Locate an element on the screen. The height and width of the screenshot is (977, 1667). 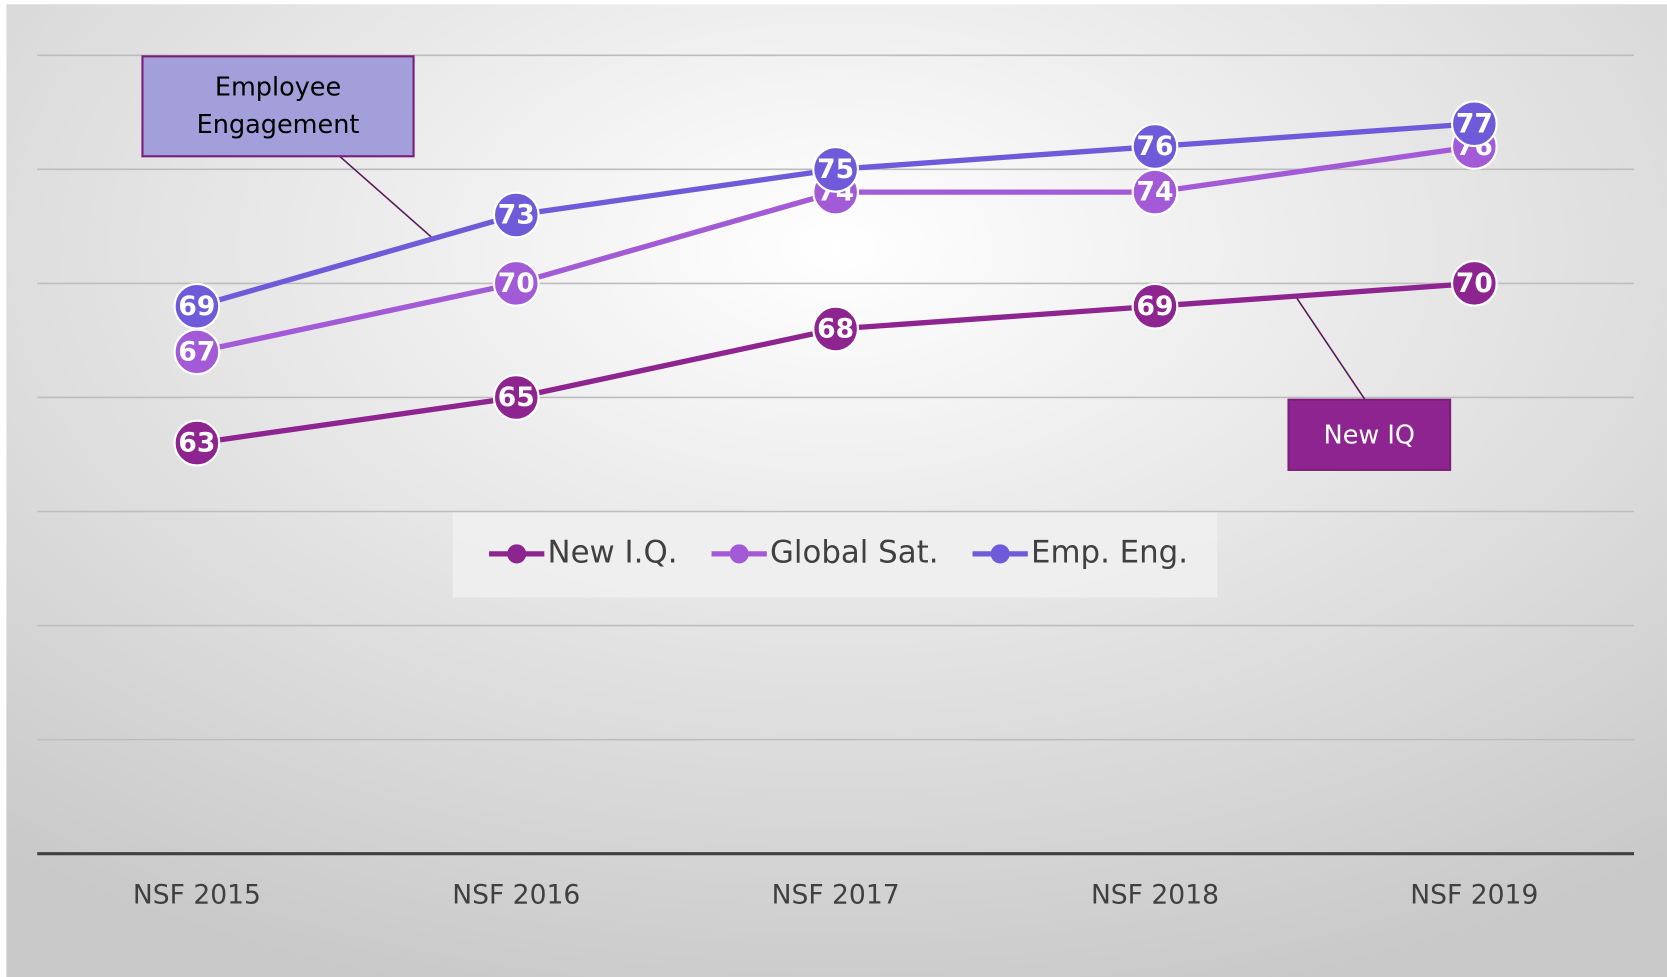
annotation-text: New IQ is located at coordinates (1369, 434).